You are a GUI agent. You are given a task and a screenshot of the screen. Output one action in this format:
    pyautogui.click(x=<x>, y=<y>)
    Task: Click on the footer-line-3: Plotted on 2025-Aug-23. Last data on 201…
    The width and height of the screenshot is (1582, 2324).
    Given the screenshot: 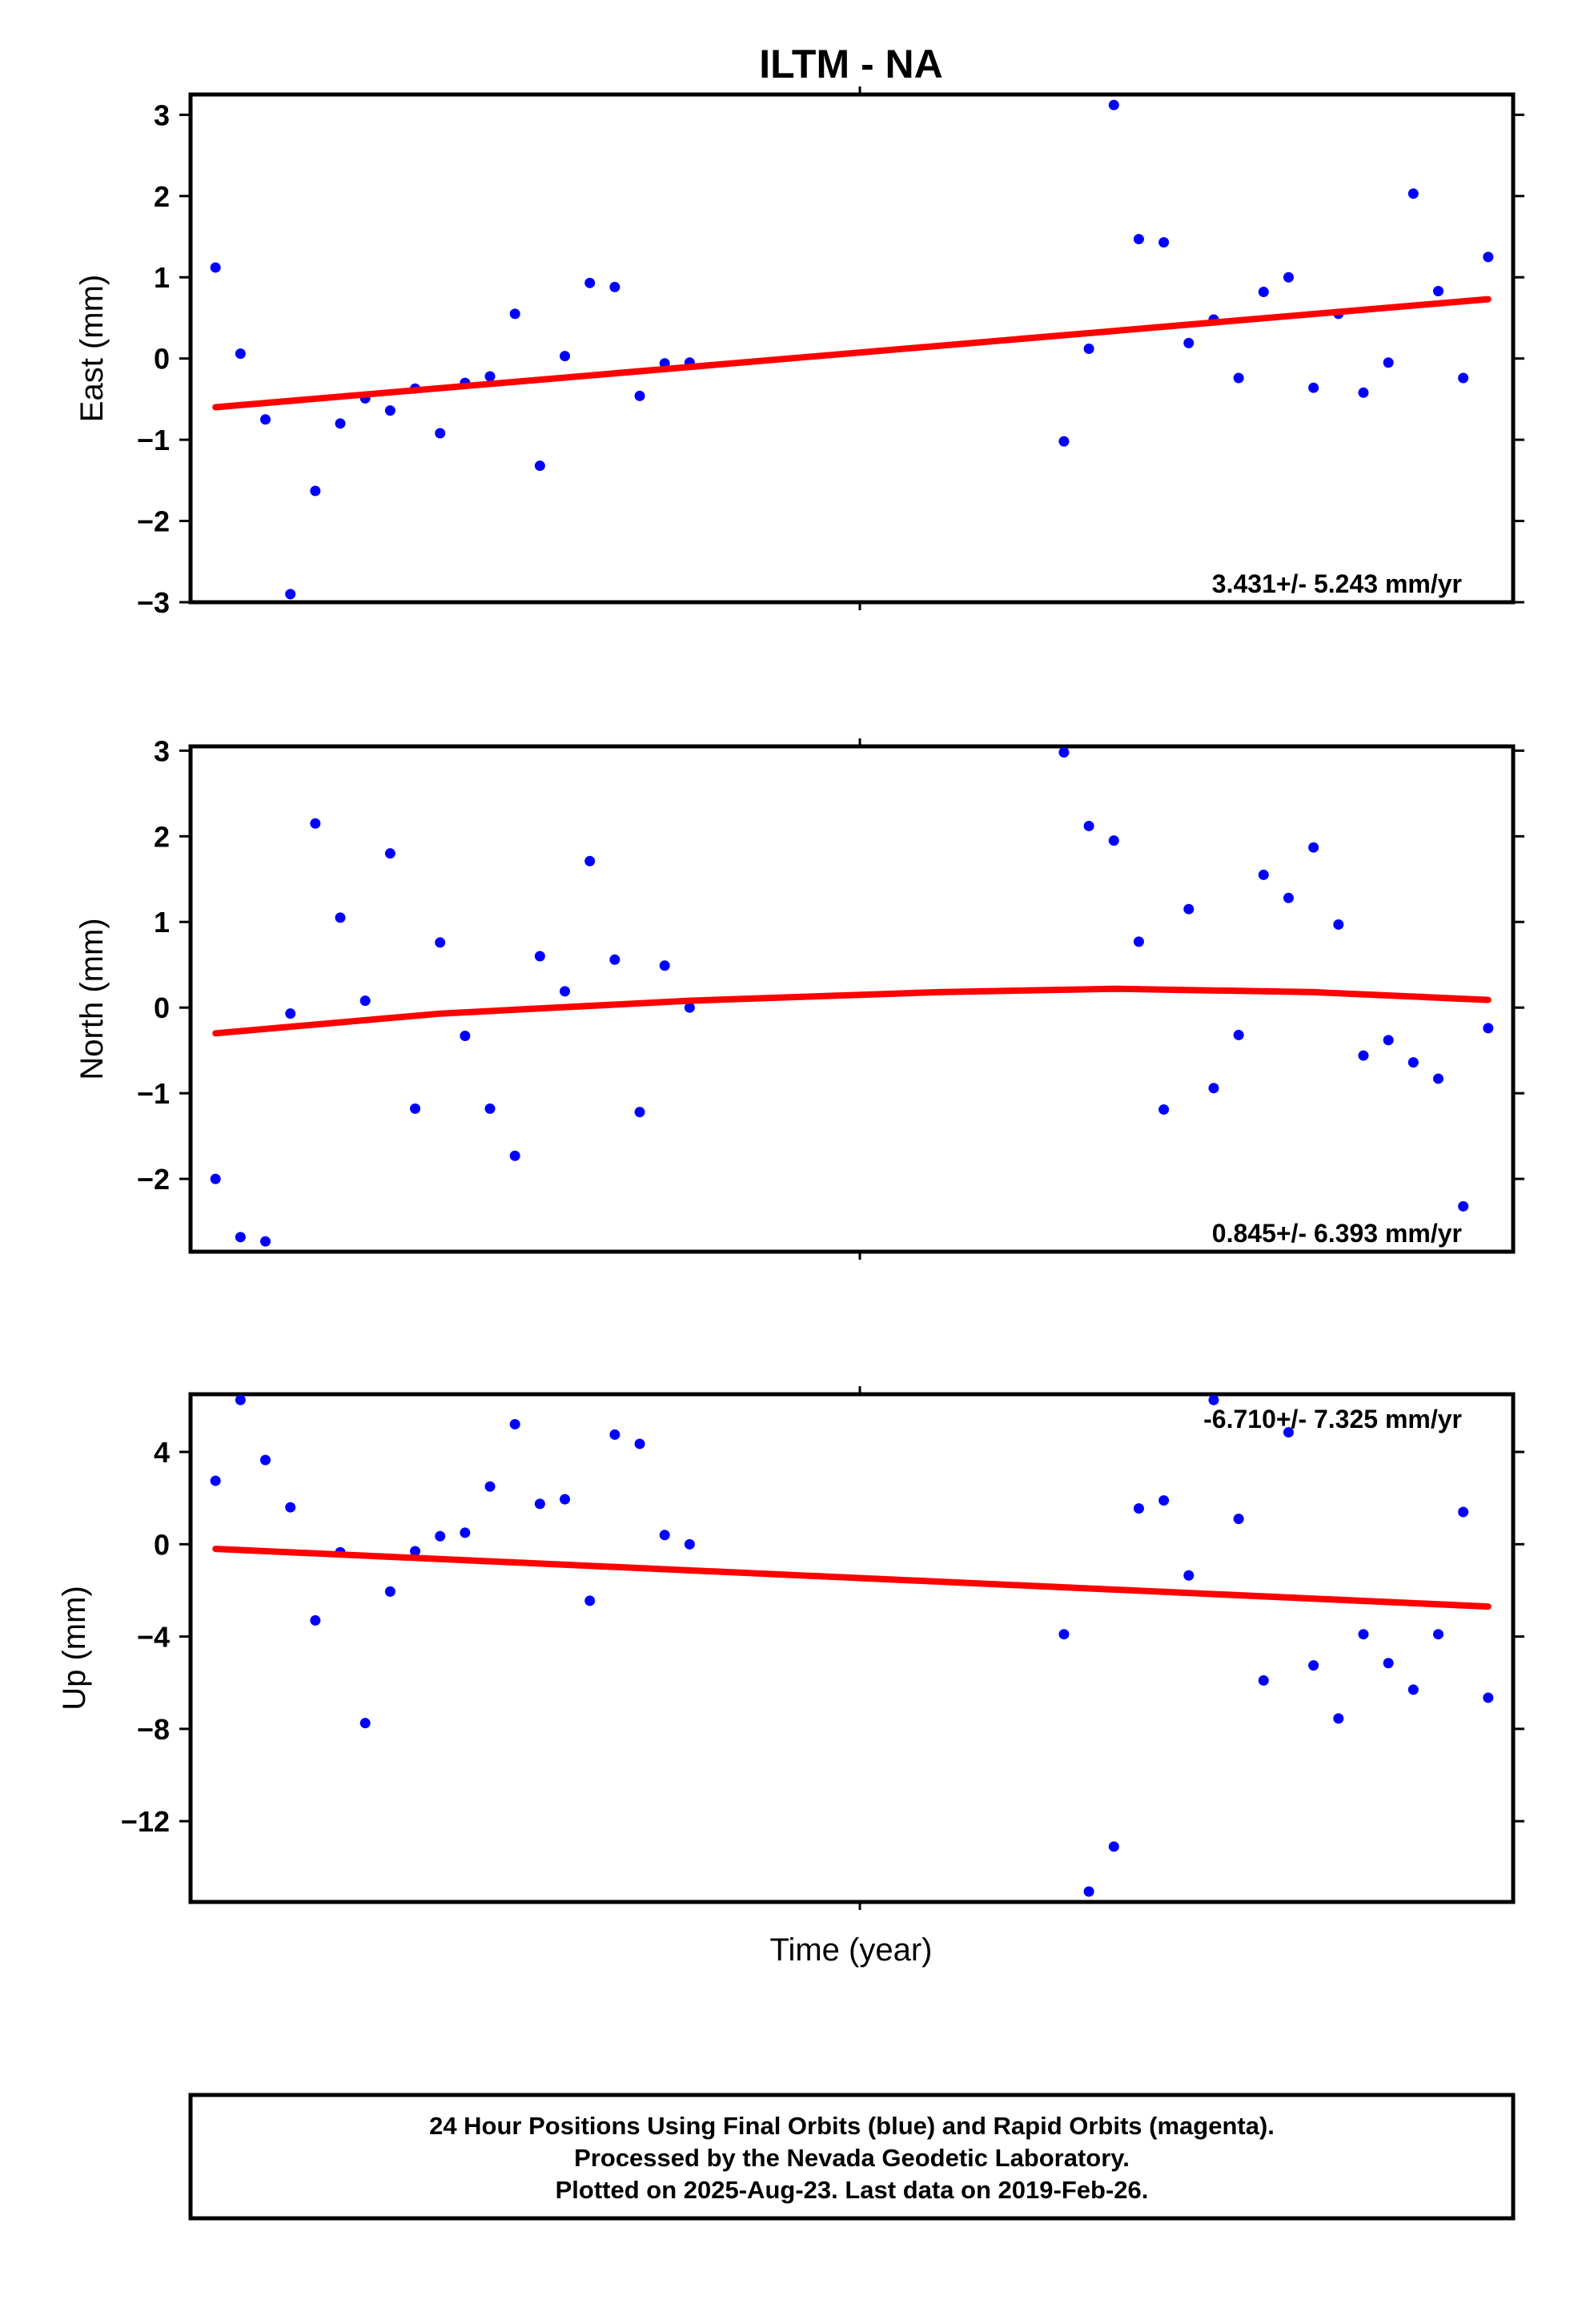 What is the action you would take?
    pyautogui.click(x=852, y=2190)
    